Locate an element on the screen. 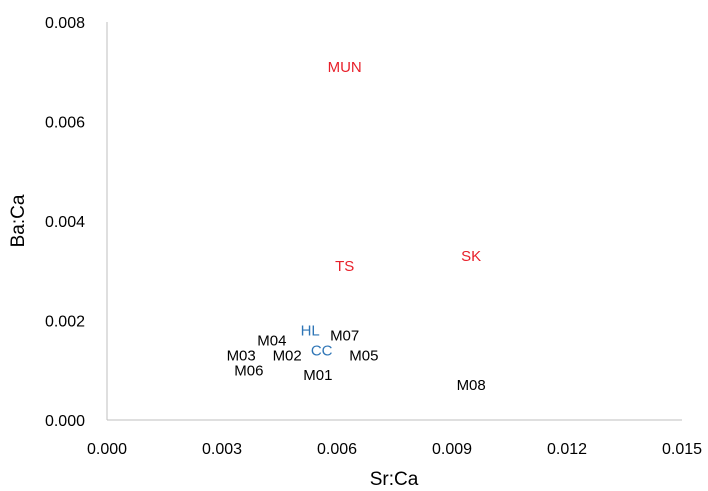  x-tick-labels: 0.000 0.003 0.006 0.009 0.012 0.015 is located at coordinates (394, 449).